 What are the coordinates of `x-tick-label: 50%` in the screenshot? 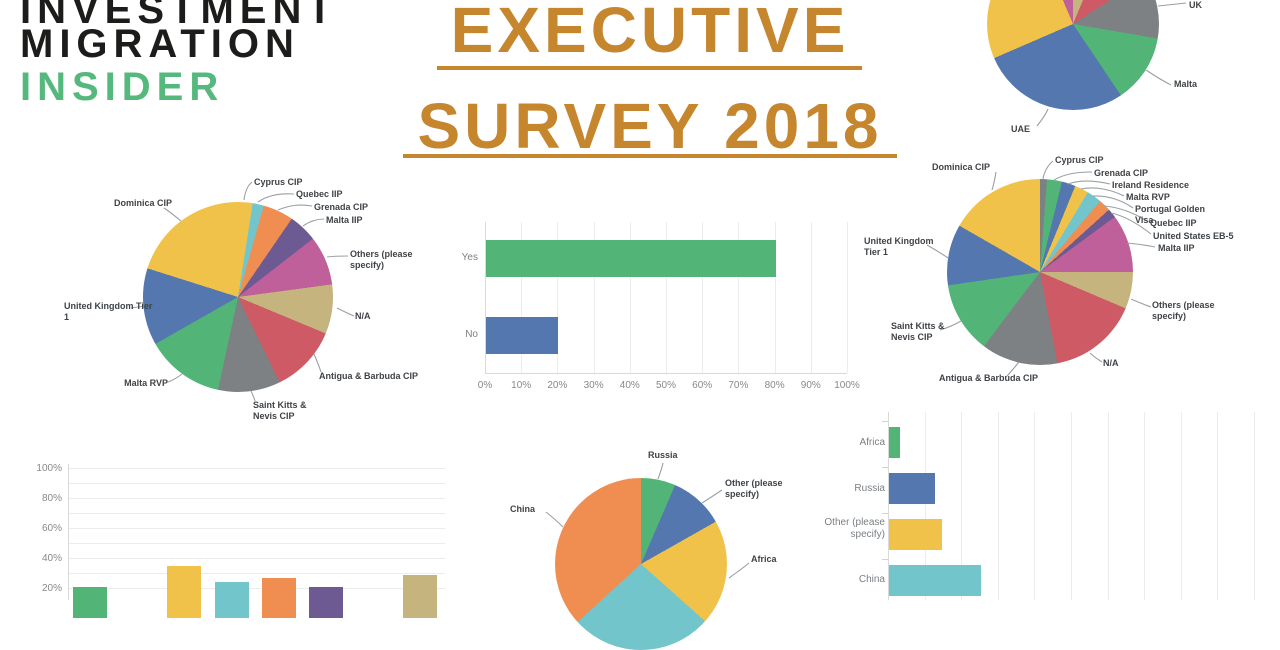 It's located at (665, 385).